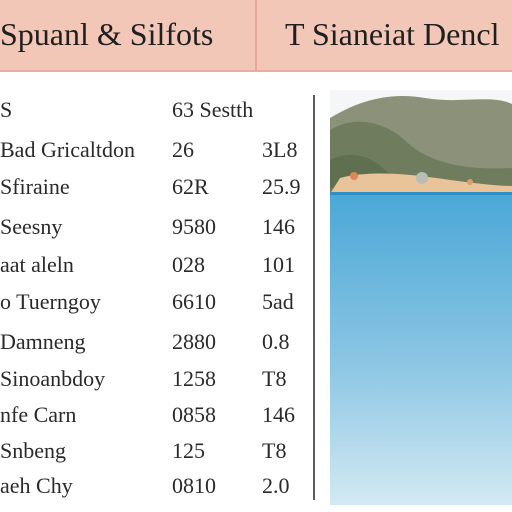  I want to click on header-left-title: Spuanl & Silfots, so click(107, 34).